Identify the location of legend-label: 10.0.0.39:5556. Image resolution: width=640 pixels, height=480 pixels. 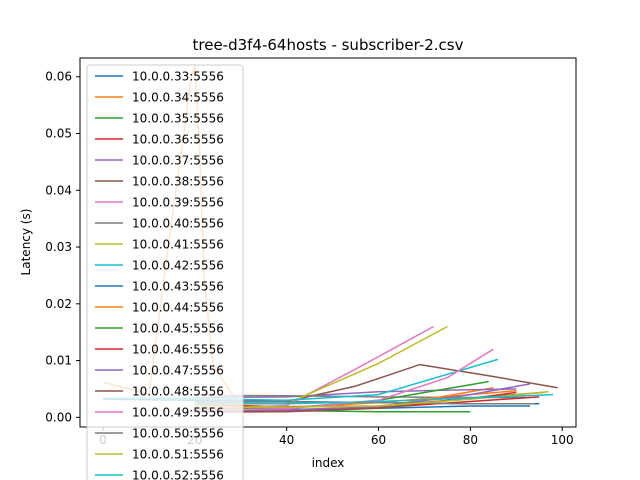
(178, 203).